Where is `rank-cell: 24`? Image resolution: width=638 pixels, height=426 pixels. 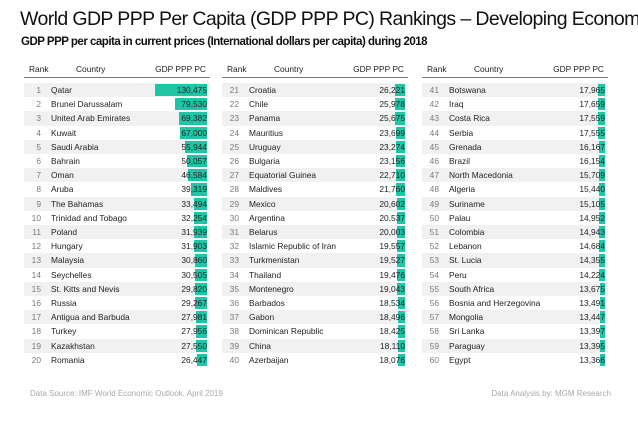 rank-cell: 24 is located at coordinates (234, 132).